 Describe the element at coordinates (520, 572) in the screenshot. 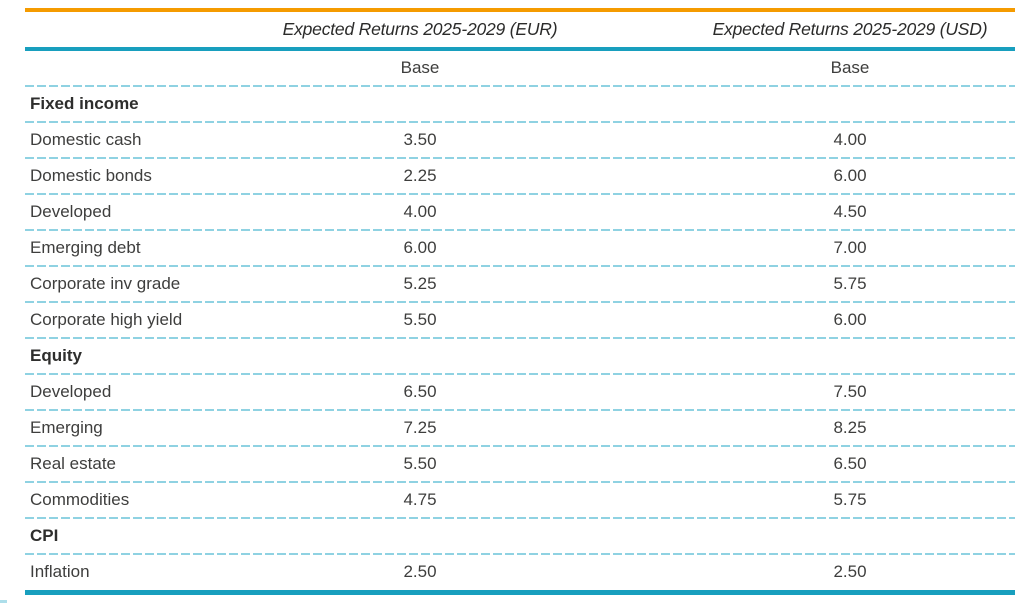

I see `table-row: Inflation 2.50 2.50` at that location.